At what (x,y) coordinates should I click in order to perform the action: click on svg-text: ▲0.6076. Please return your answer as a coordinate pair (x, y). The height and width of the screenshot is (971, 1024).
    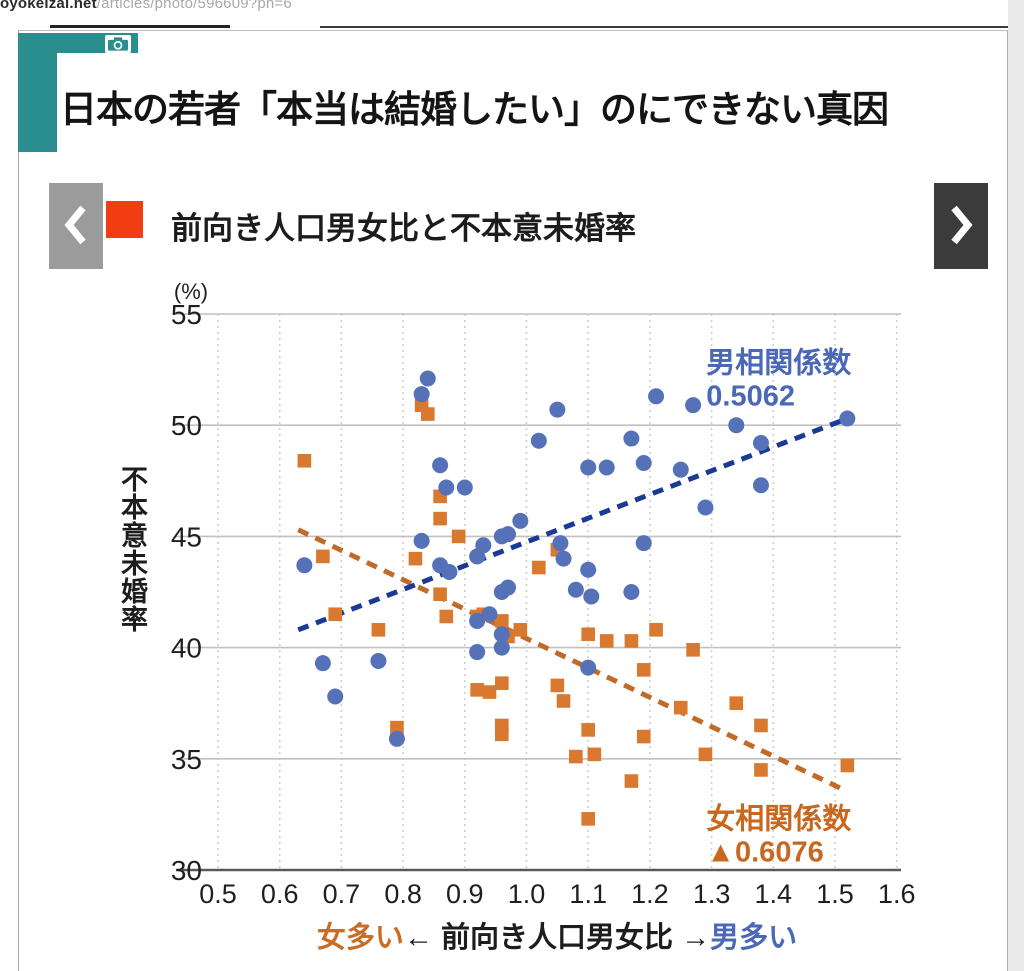
    Looking at the image, I should click on (764, 852).